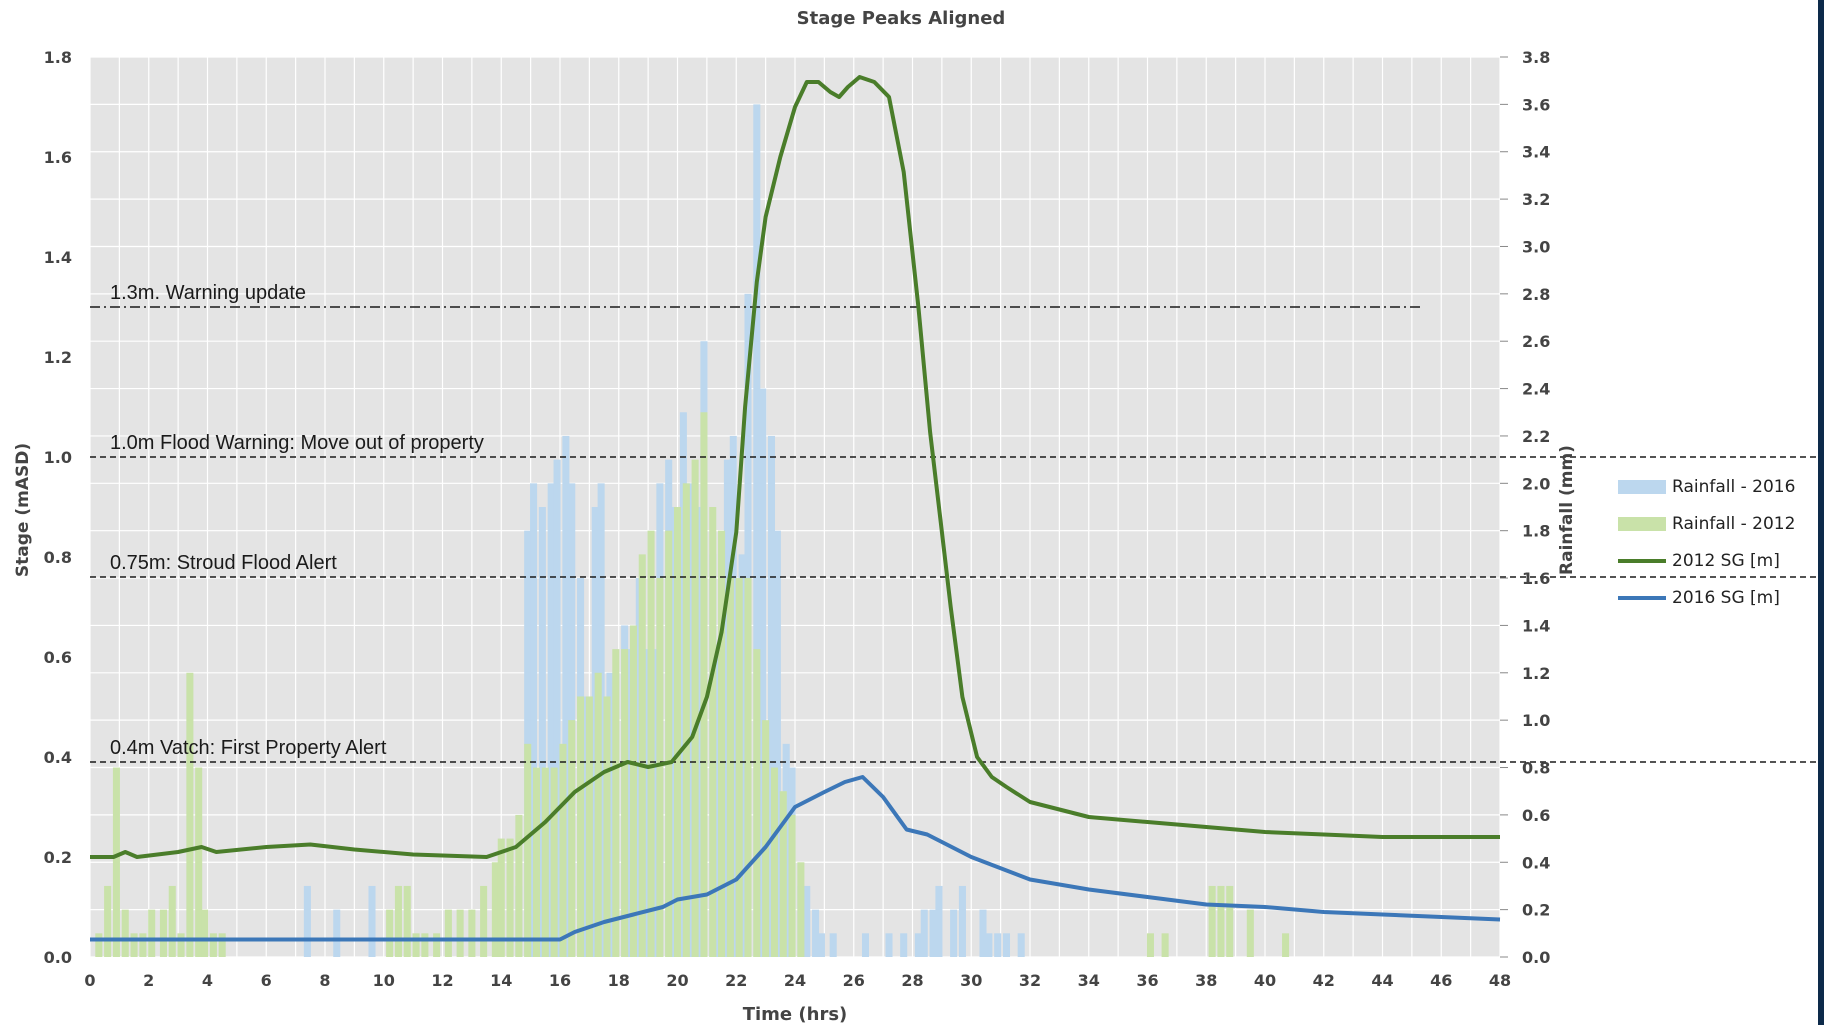 The height and width of the screenshot is (1025, 1824). I want to click on y2-tick-label: 2.6, so click(1536, 341).